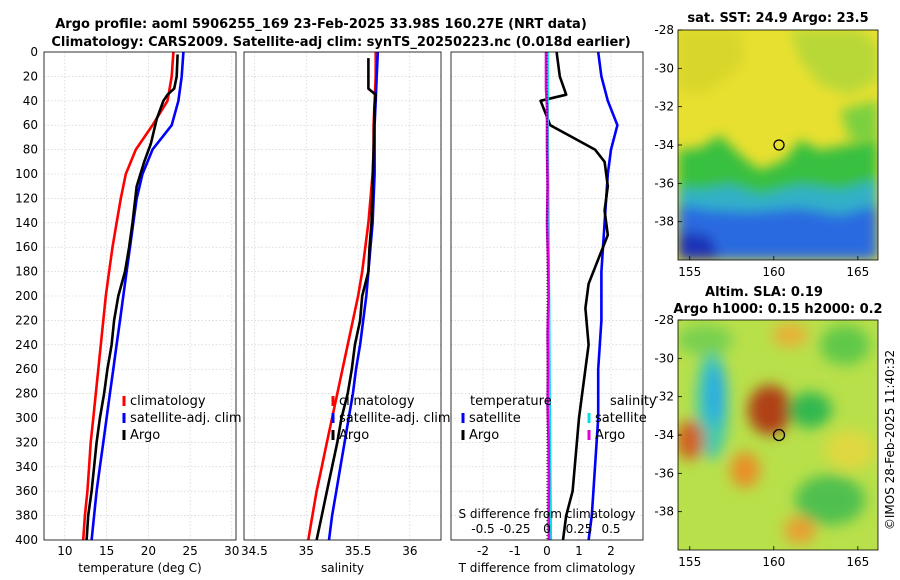  Describe the element at coordinates (610, 529) in the screenshot. I see `difference-s-tick-label: 0.5` at that location.